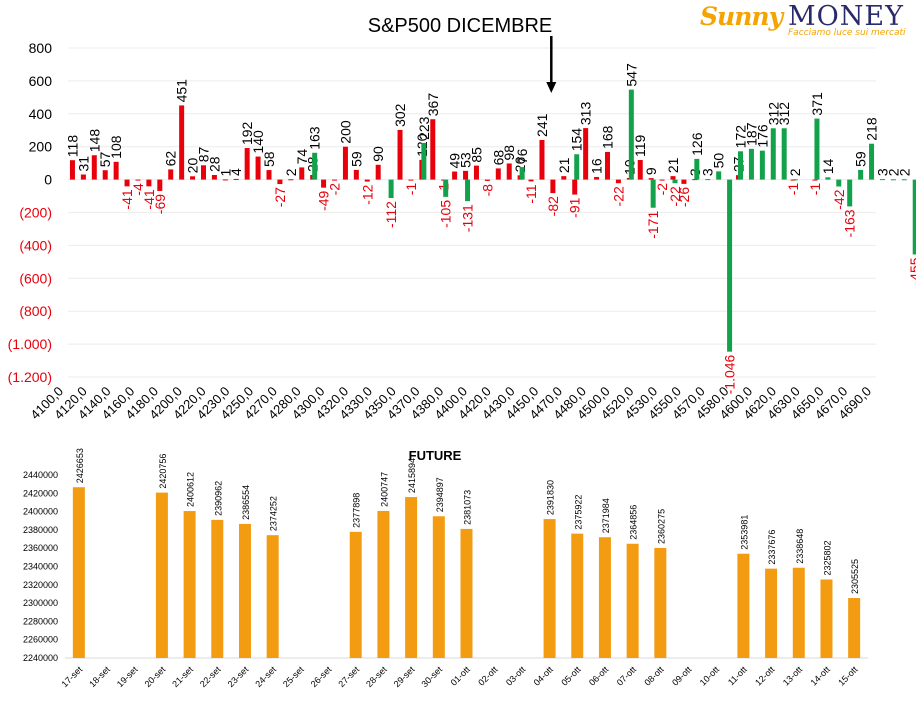 The height and width of the screenshot is (718, 916). Describe the element at coordinates (99, 676) in the screenshot. I see `x-tick-label: 18-set` at that location.